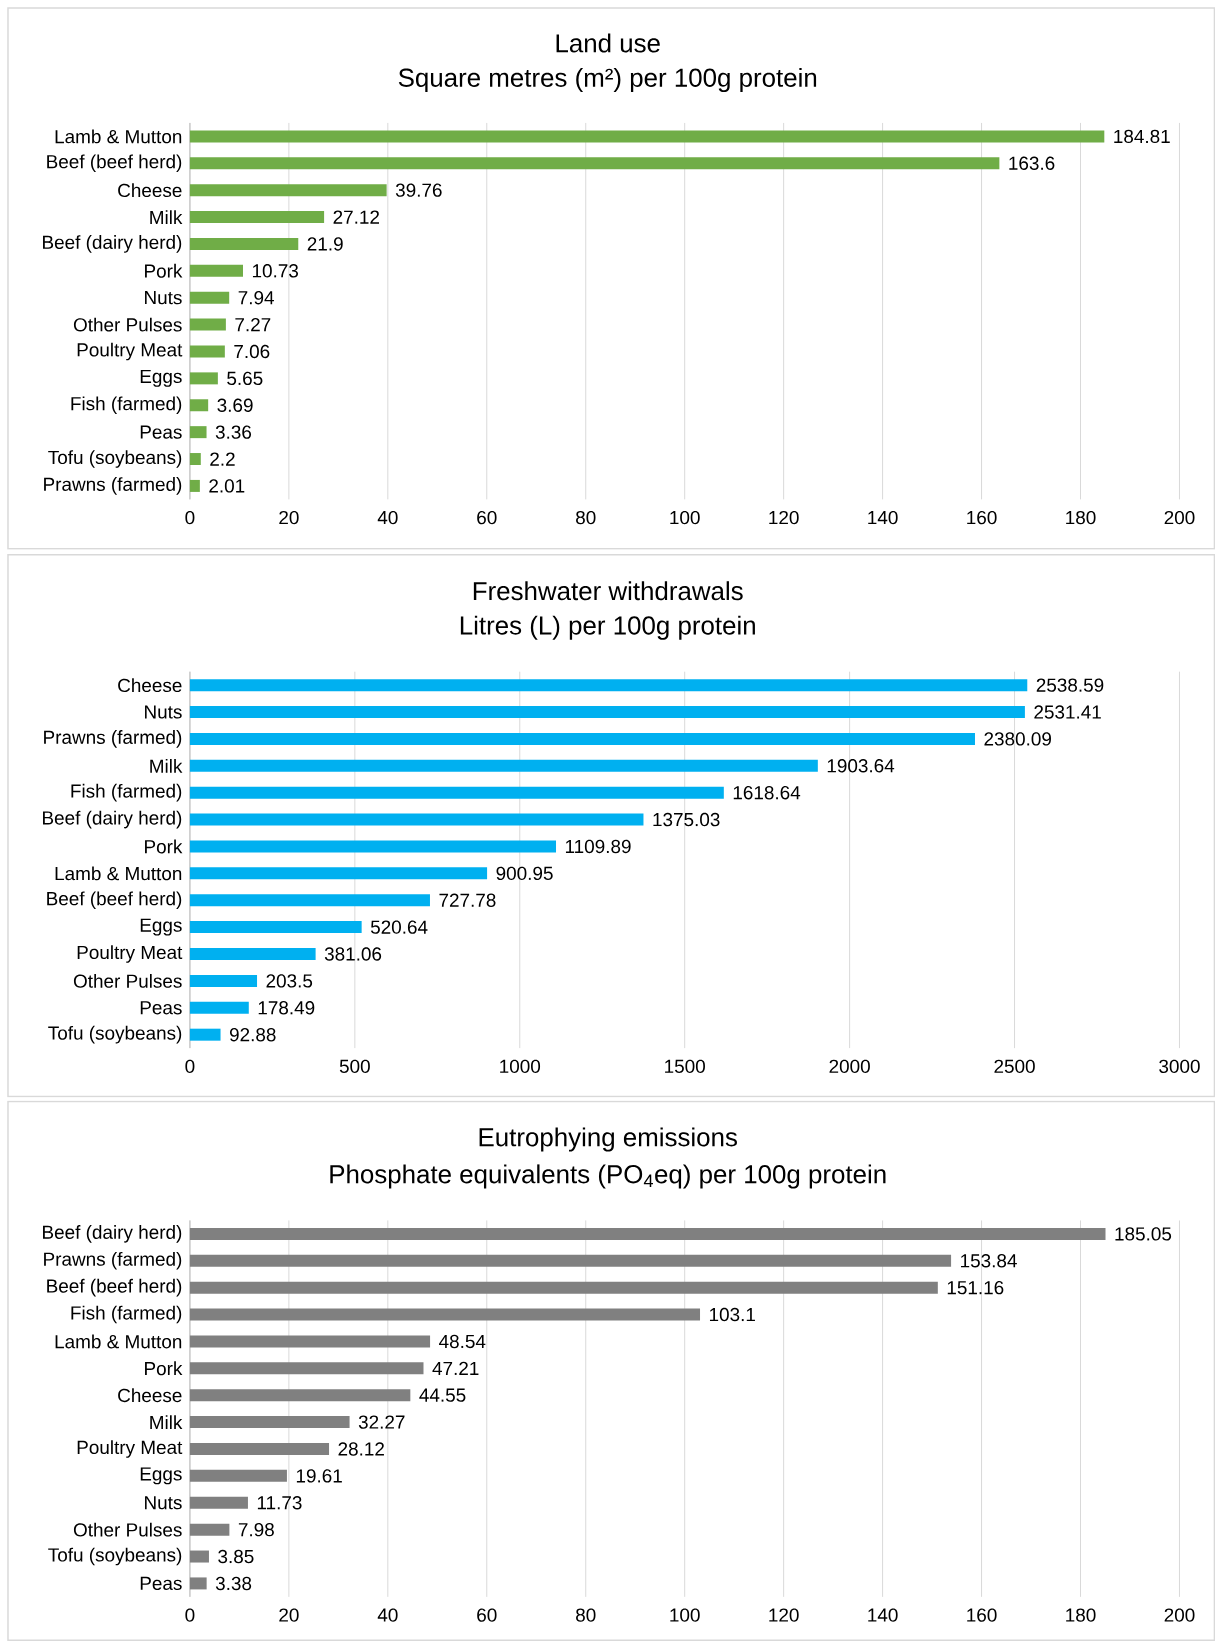 The height and width of the screenshot is (1641, 1215). What do you see at coordinates (975, 1287) in the screenshot?
I see `data-label: 151.16` at bounding box center [975, 1287].